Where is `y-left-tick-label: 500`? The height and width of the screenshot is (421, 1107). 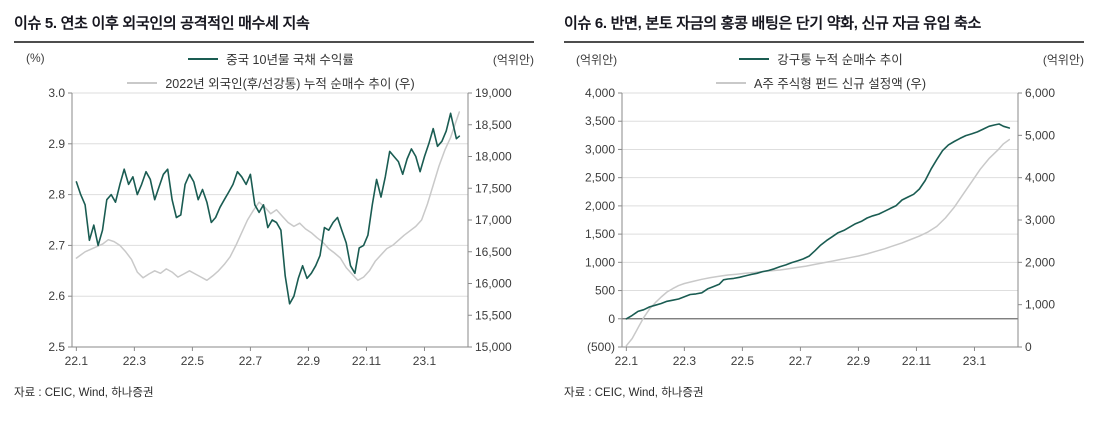 y-left-tick-label: 500 is located at coordinates (605, 291).